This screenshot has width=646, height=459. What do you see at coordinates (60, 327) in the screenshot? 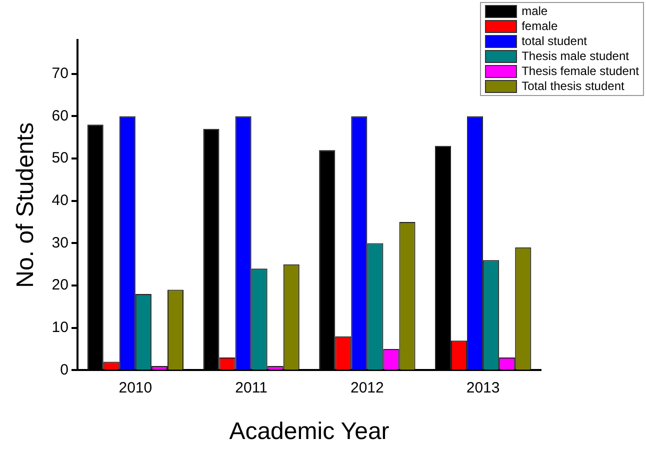
I see `y-tick-label: 10` at bounding box center [60, 327].